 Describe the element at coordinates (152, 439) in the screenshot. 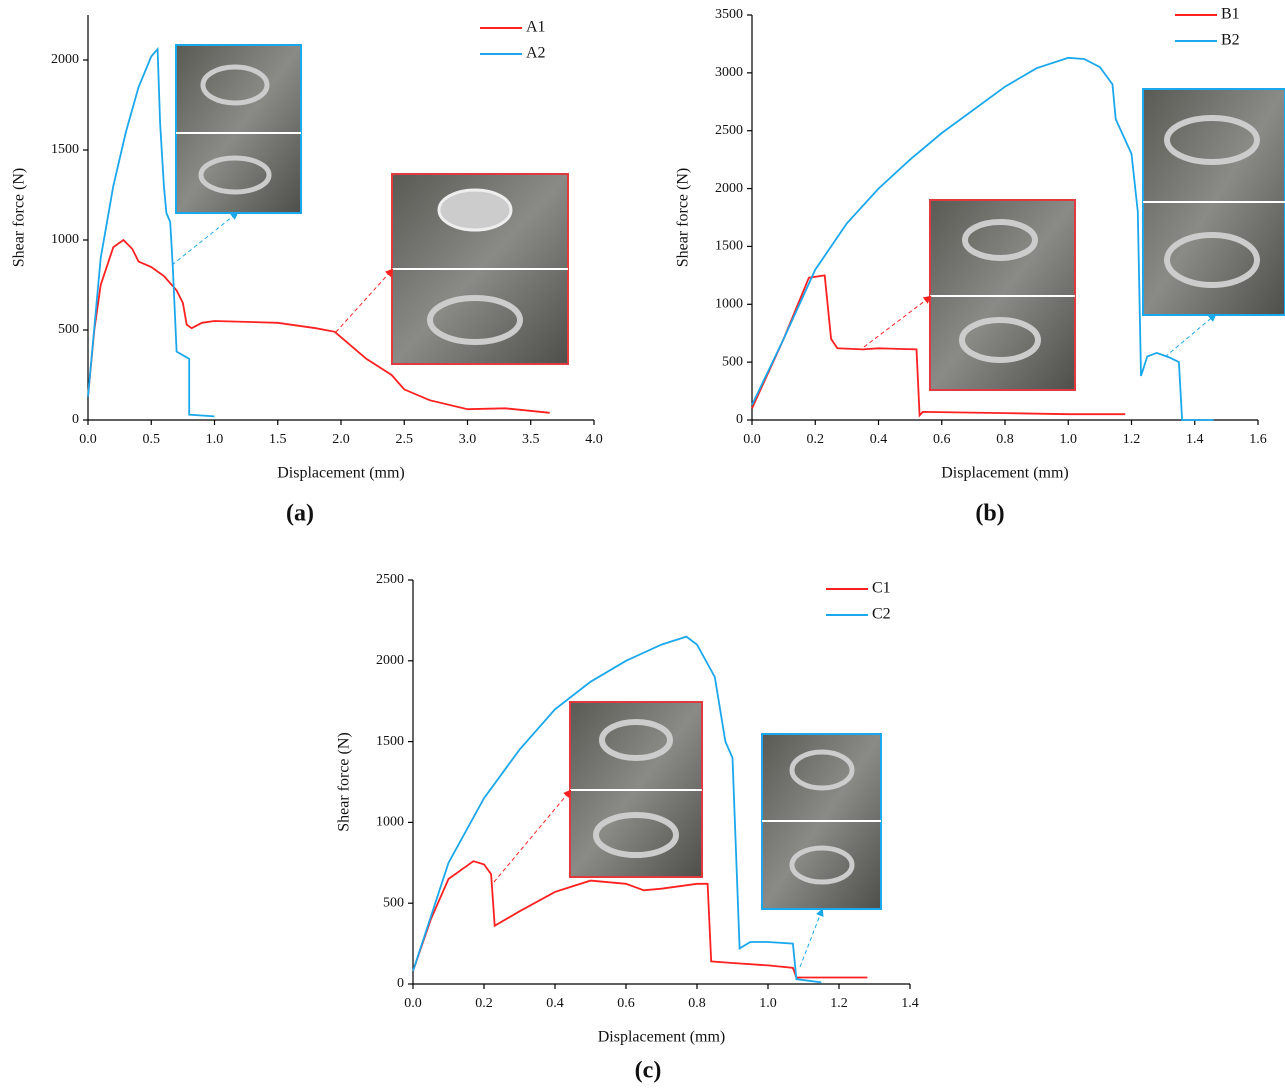

I see `x-tick-label: 0.5` at that location.